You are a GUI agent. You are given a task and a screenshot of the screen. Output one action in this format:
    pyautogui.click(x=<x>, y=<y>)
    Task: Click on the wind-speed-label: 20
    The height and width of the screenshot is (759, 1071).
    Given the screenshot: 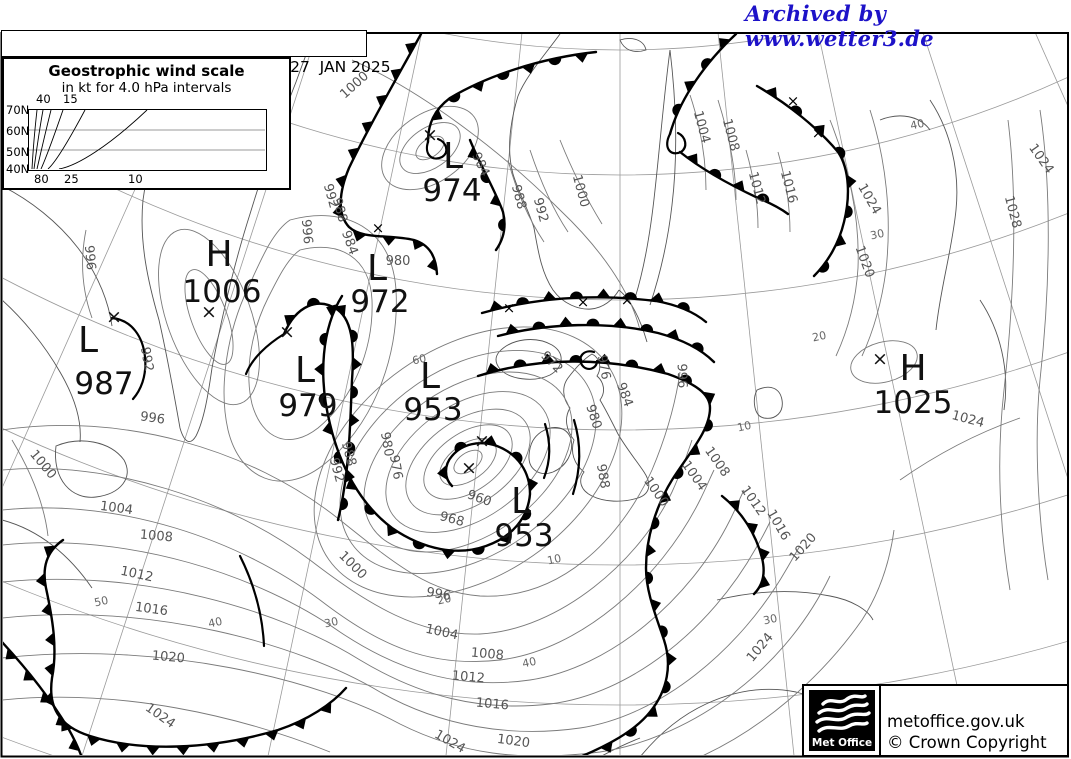 What is the action you would take?
    pyautogui.click(x=819, y=337)
    